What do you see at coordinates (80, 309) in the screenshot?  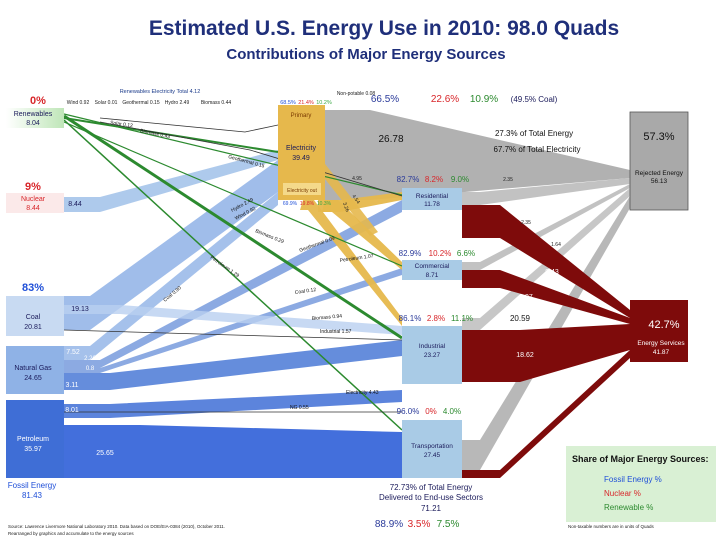 I see `coal-flow: 19.13` at bounding box center [80, 309].